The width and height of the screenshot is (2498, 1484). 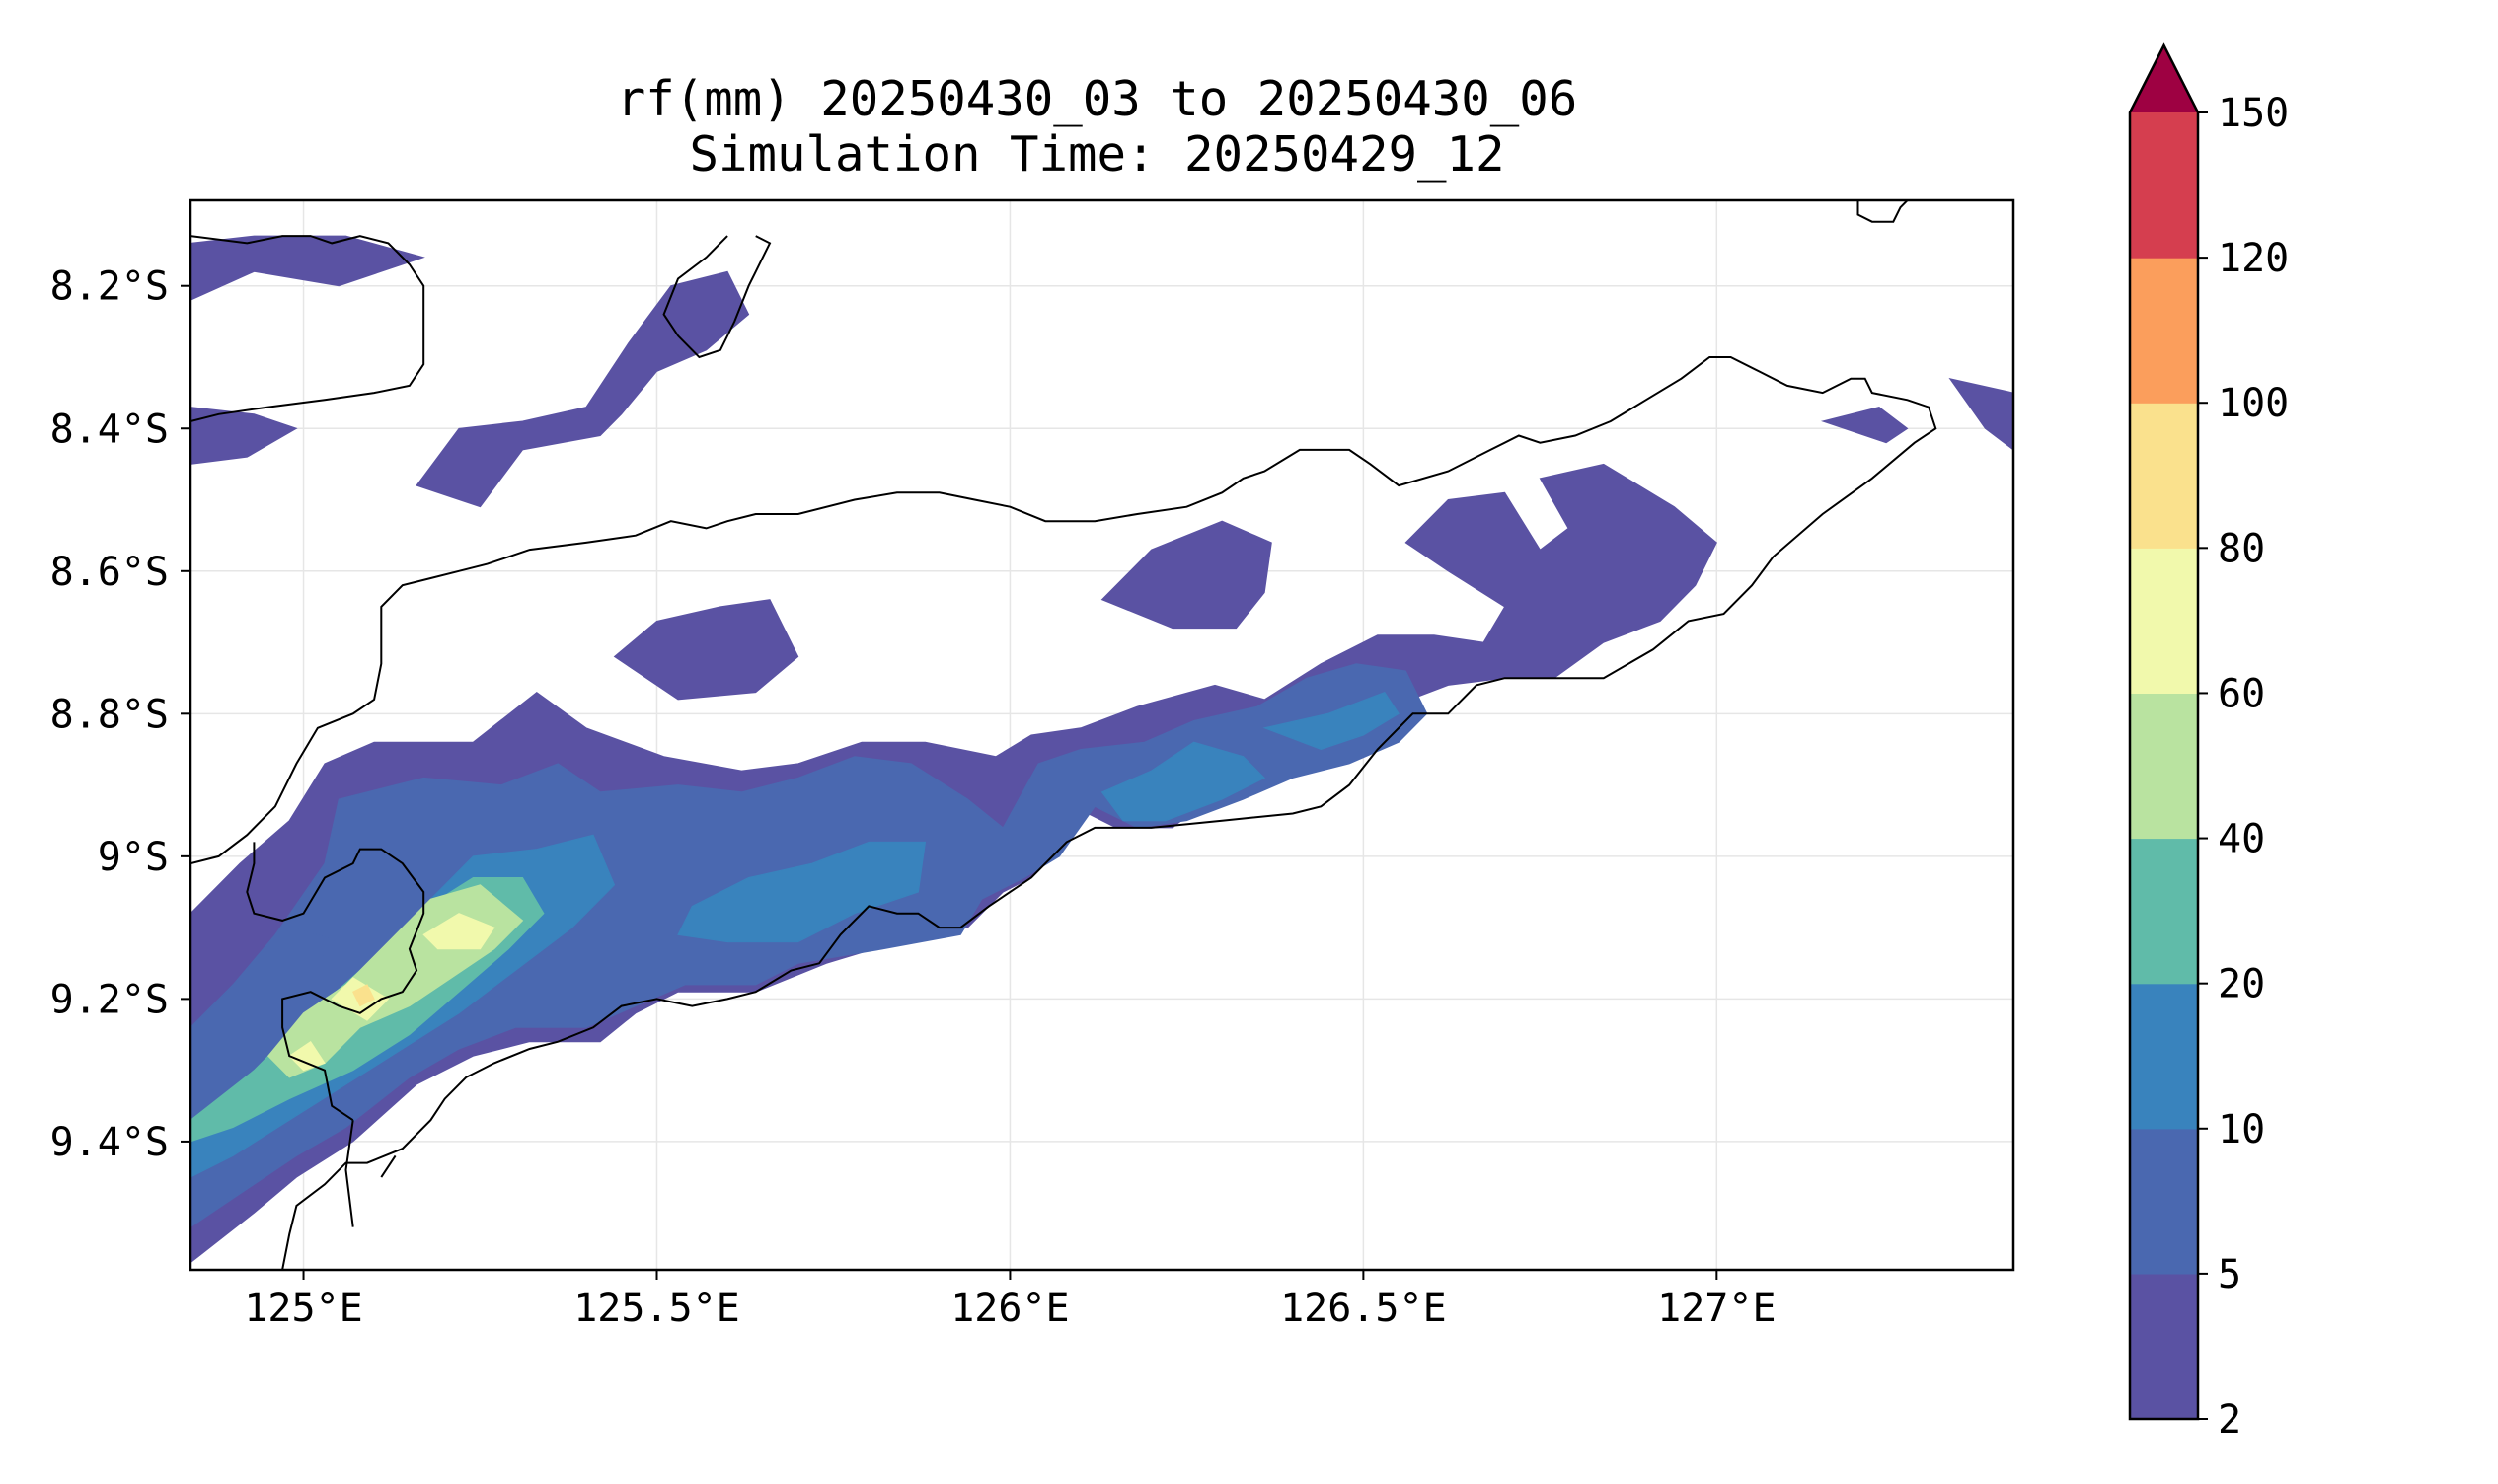 What do you see at coordinates (2241, 1129) in the screenshot?
I see `colorbar-tick-label-2: 10` at bounding box center [2241, 1129].